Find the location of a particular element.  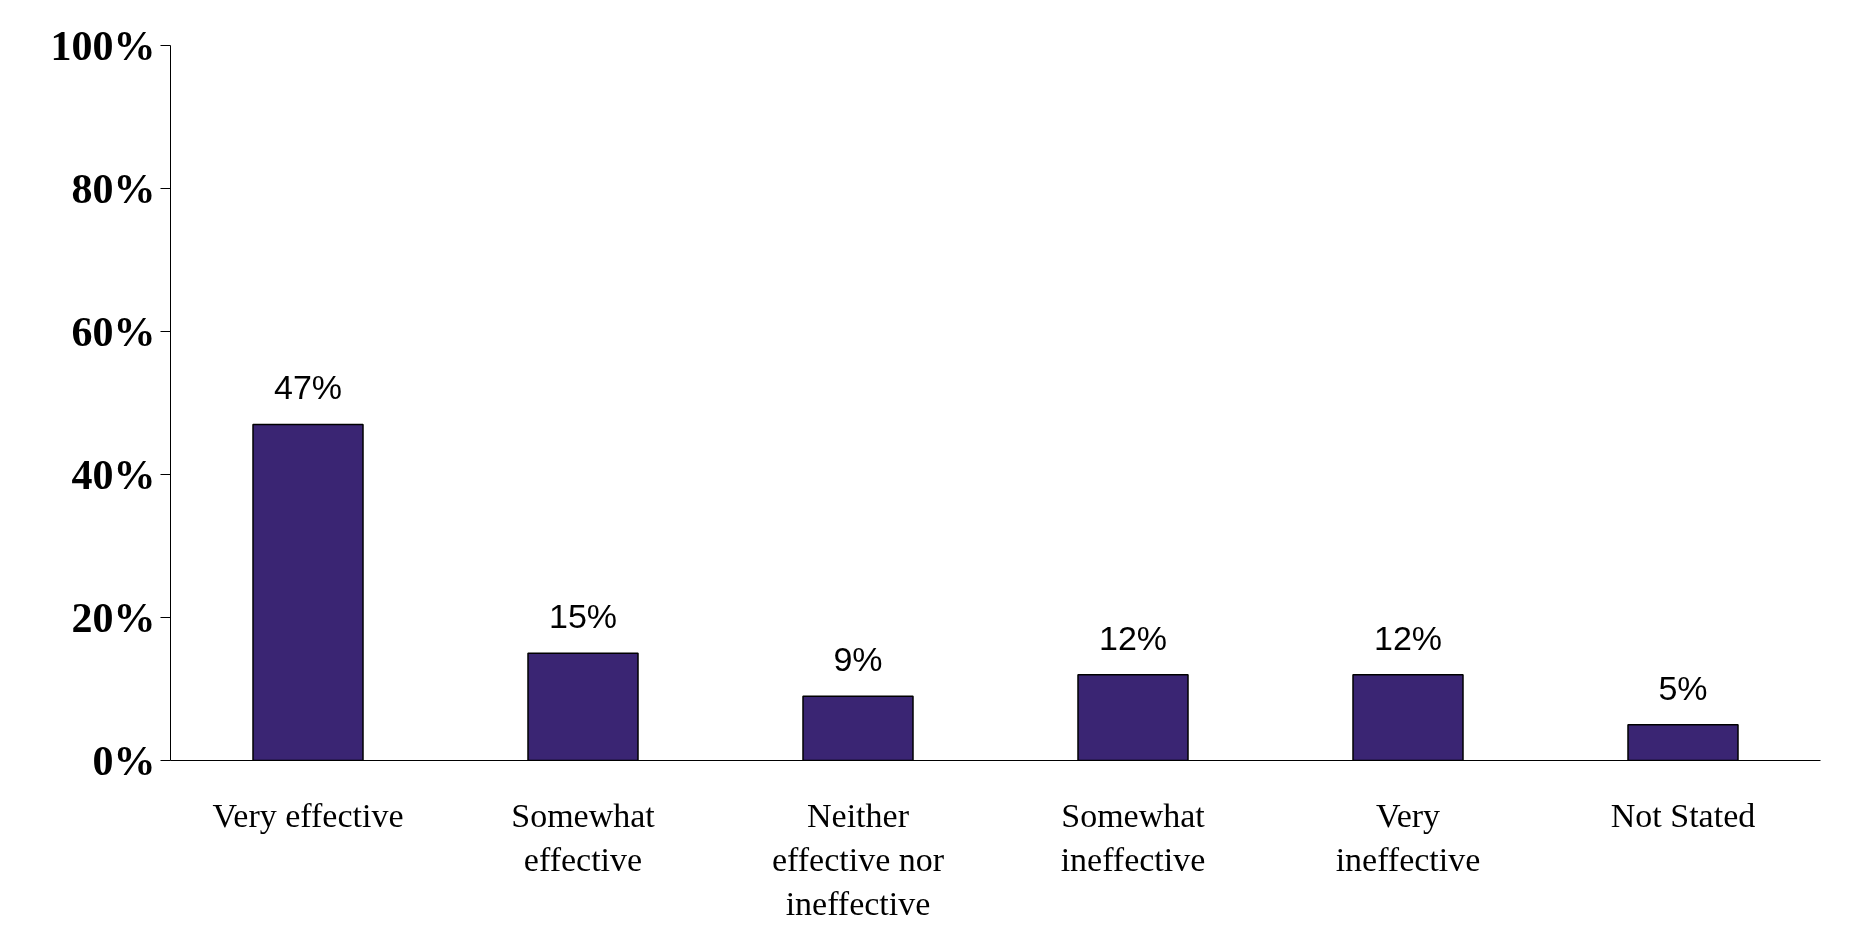

x-tick-label: Somewhat ineffective is located at coordinates (1133, 837).